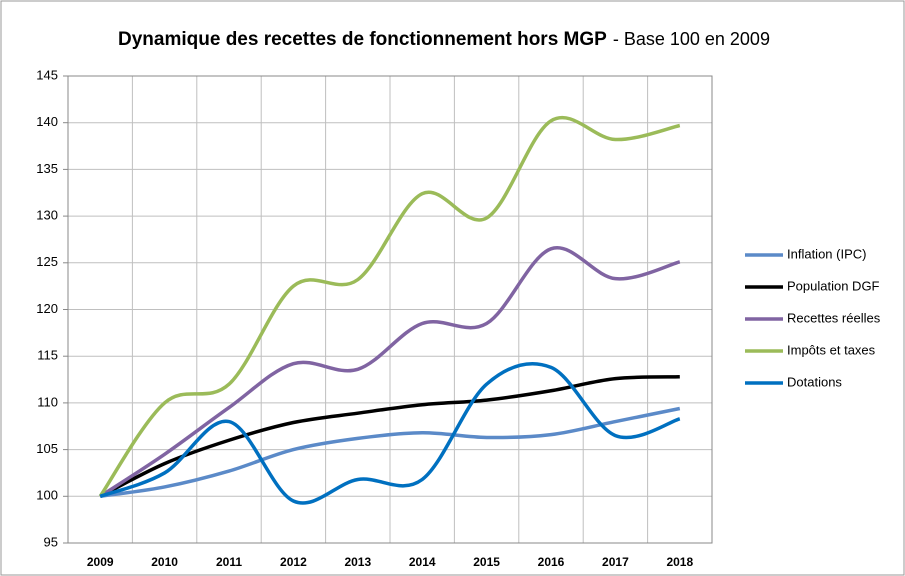  Describe the element at coordinates (551, 562) in the screenshot. I see `x-tick-label: 2016` at that location.